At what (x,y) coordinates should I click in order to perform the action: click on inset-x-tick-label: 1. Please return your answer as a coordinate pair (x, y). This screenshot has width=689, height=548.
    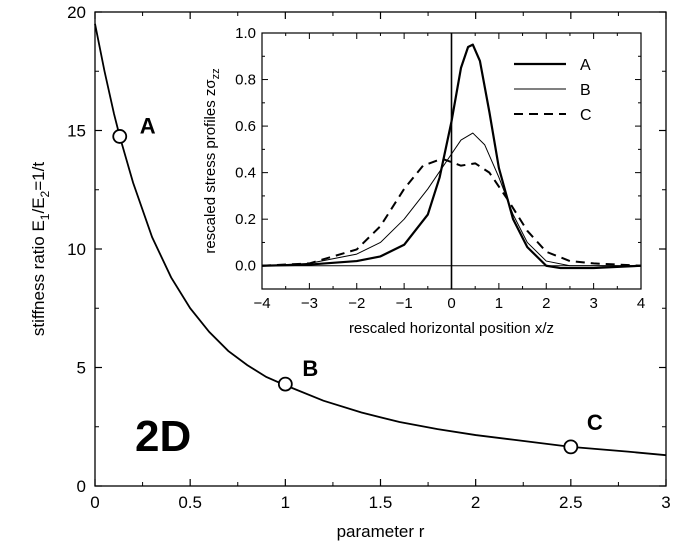
    Looking at the image, I should click on (499, 303).